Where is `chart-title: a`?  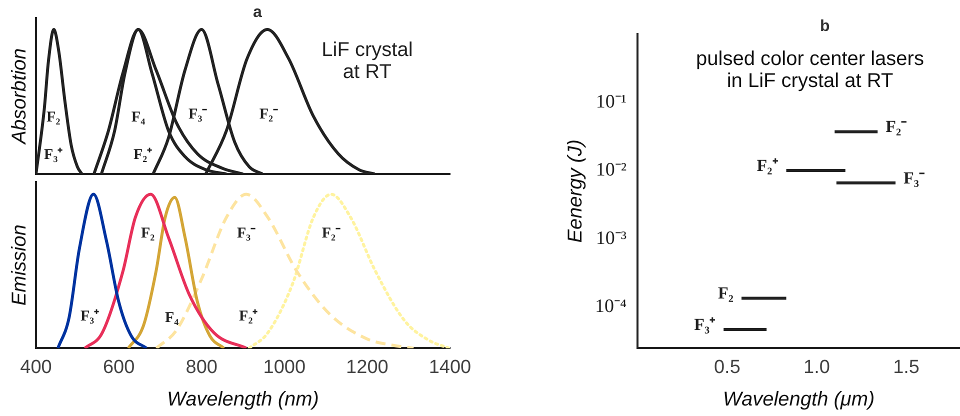 chart-title: a is located at coordinates (257, 13).